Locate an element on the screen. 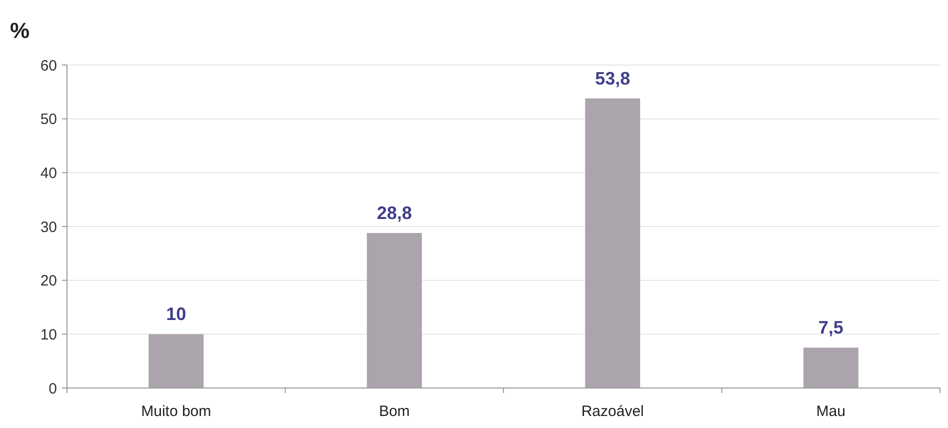 The image size is (948, 428). x-tick-label: Muito bom is located at coordinates (176, 411).